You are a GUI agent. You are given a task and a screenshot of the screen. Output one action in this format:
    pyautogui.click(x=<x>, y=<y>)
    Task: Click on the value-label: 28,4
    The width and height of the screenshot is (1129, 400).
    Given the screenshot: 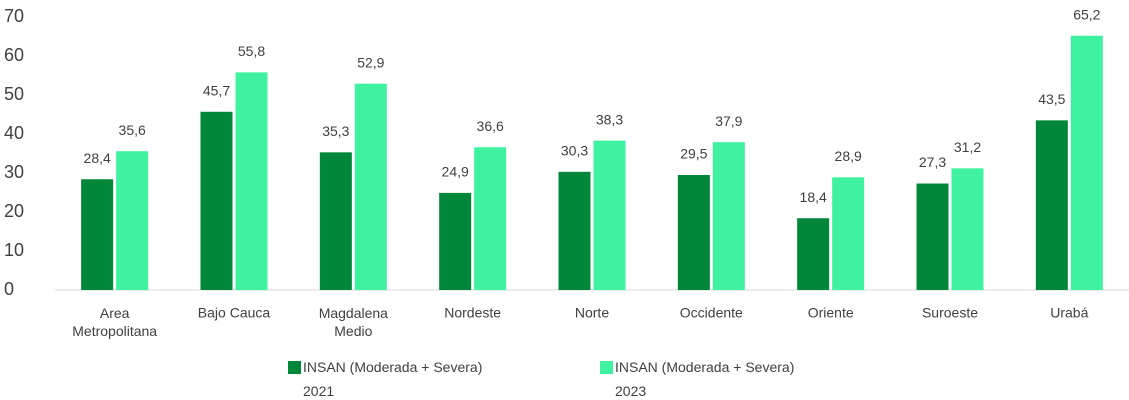 What is the action you would take?
    pyautogui.click(x=97, y=158)
    